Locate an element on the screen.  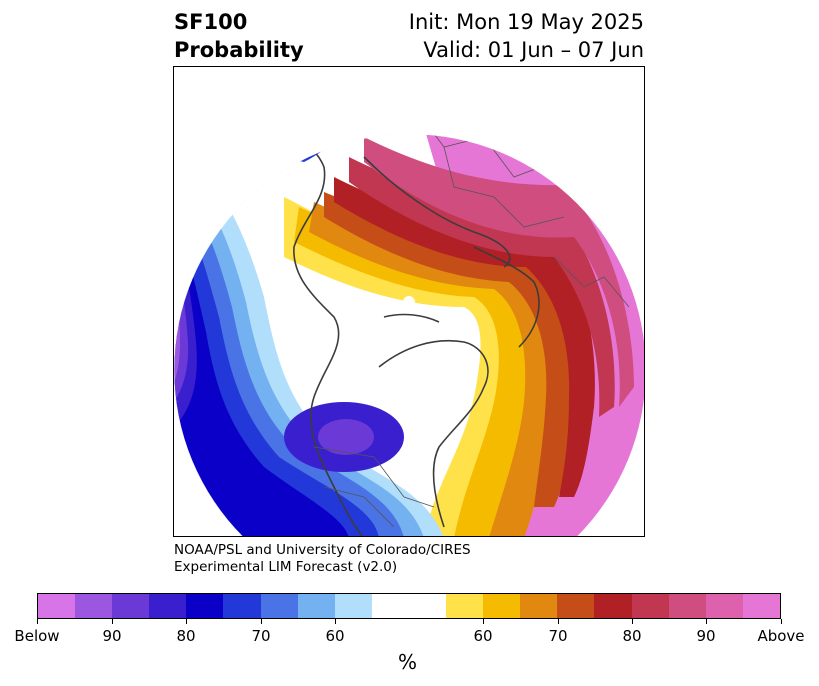
above-70-band is located at coordinates (418, 371).